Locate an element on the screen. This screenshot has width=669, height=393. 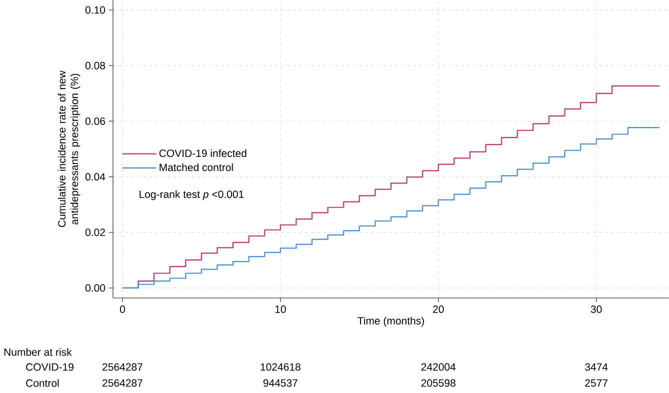
text: Control is located at coordinates (42, 383).